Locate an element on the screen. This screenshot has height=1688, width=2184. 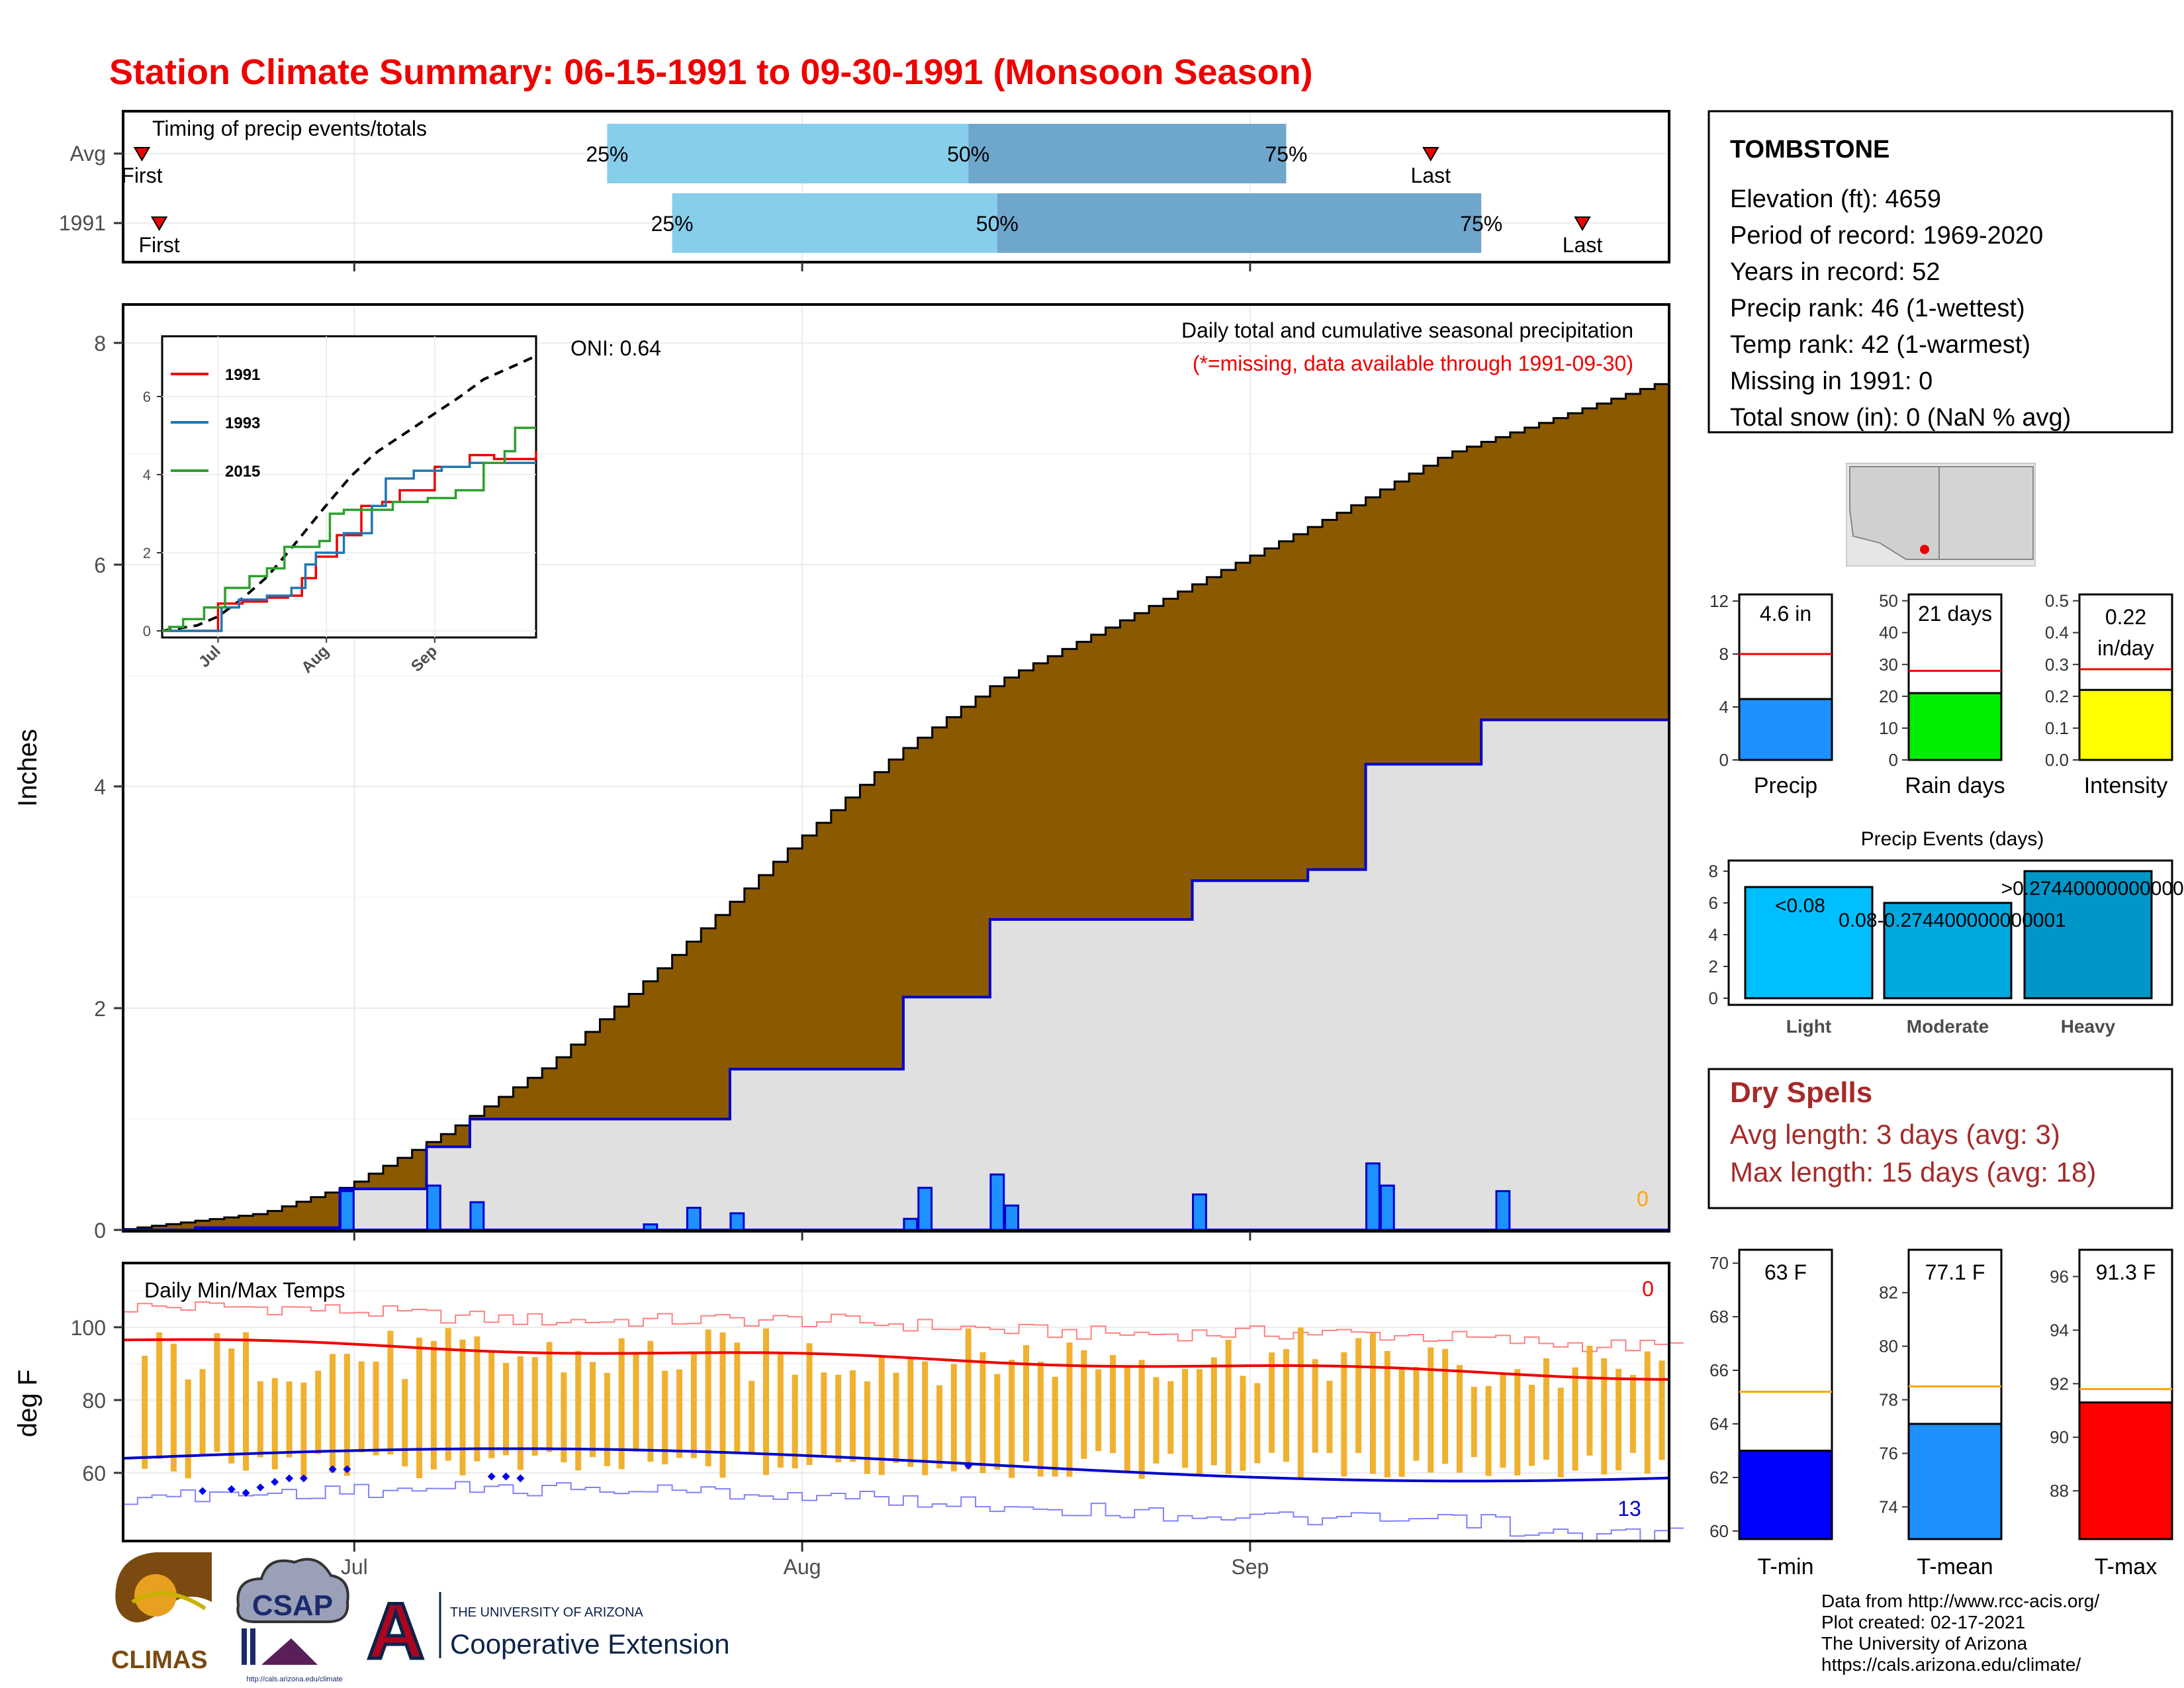
temp-low-count: 13 is located at coordinates (1629, 1509).